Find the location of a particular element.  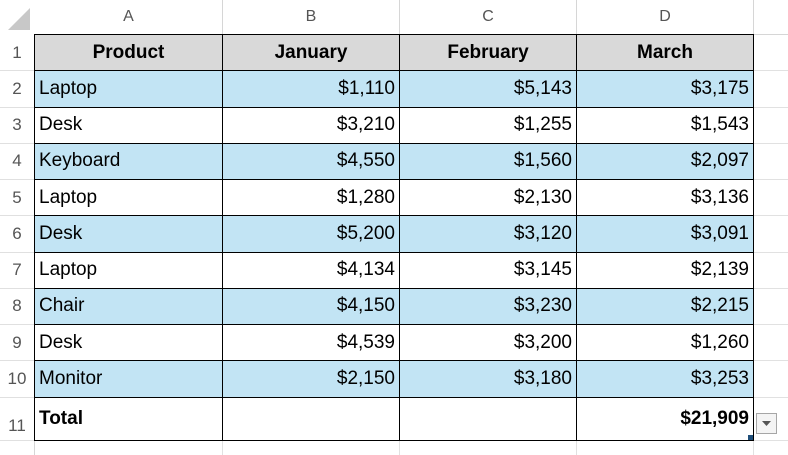

value-cell: $5,143 is located at coordinates (488, 89).